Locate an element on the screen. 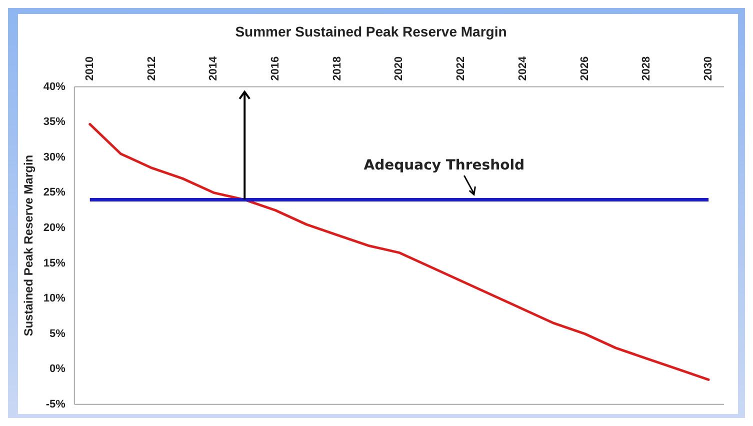  x-tick-label: 2010 is located at coordinates (90, 68).